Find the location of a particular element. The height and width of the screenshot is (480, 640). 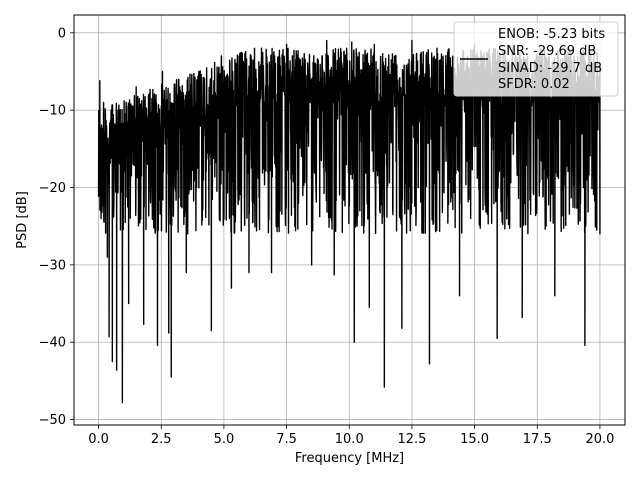

y-tick-label: −10 is located at coordinates (52, 111).